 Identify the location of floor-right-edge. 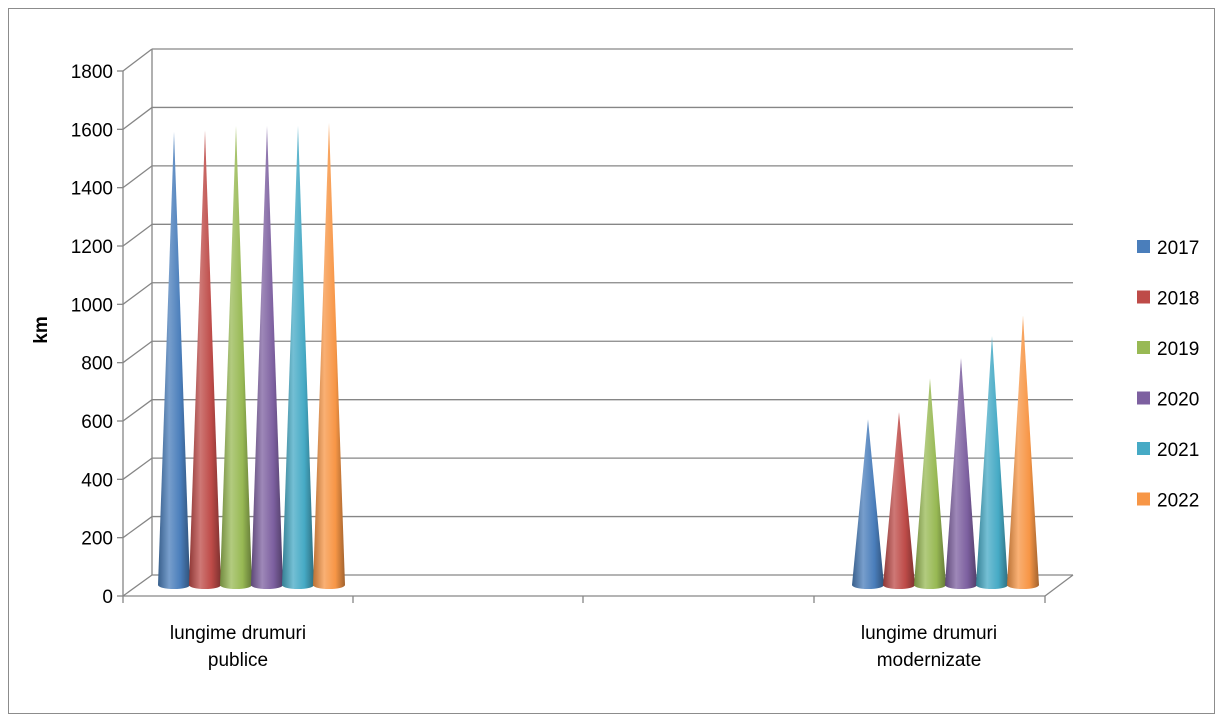
(1059, 585).